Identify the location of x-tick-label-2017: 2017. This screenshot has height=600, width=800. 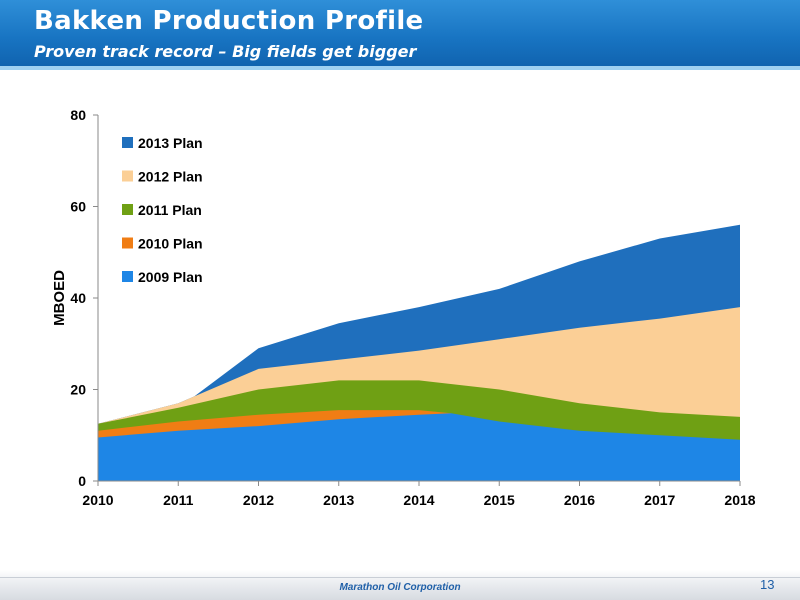
(659, 500).